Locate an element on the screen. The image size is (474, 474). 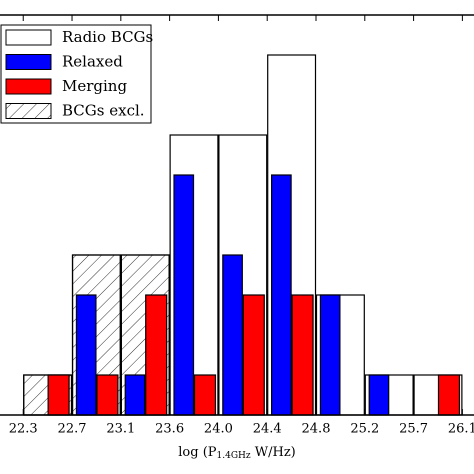
x-tick-label: 23.1 is located at coordinates (120, 429).